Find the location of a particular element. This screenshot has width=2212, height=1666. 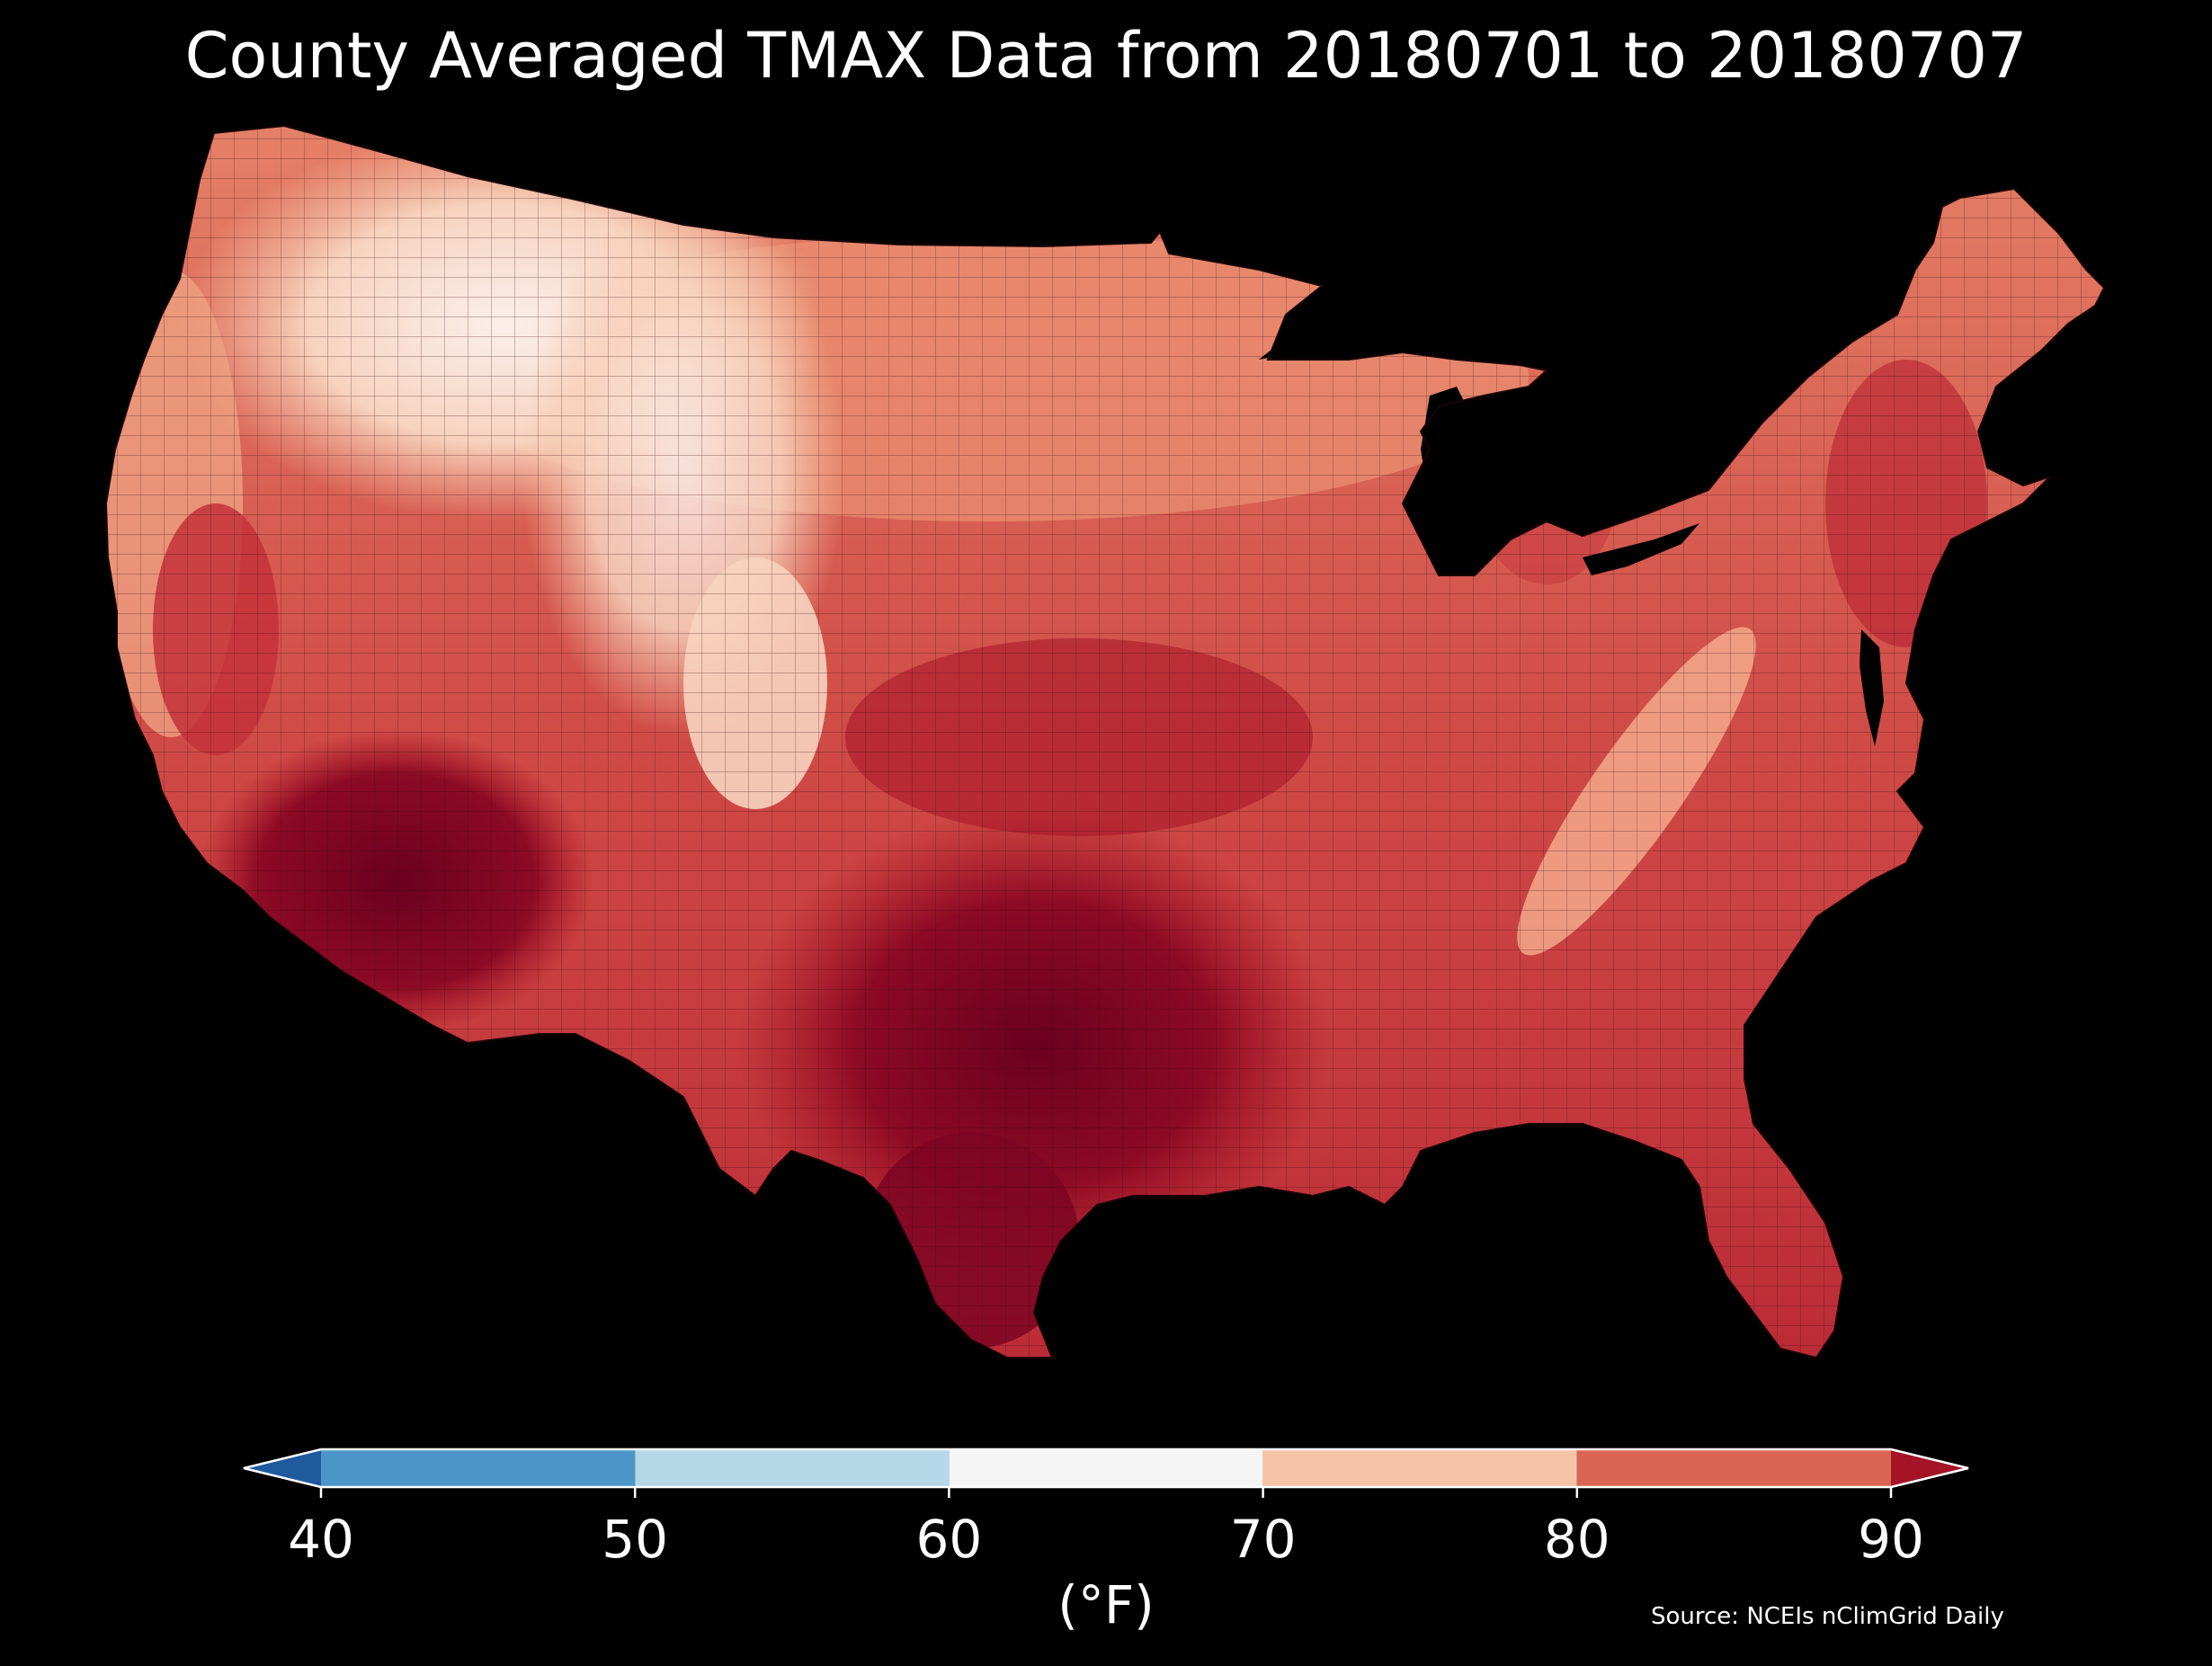

colorbar-tick-label: 80 is located at coordinates (1576, 1540).